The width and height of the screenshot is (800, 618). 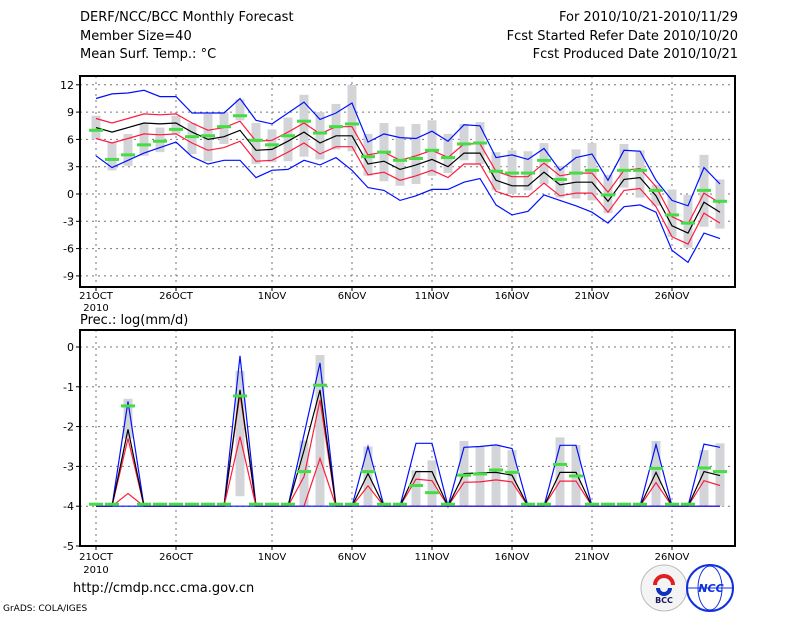 What do you see at coordinates (432, 296) in the screenshot?
I see `xtick-label: 11NOV` at bounding box center [432, 296].